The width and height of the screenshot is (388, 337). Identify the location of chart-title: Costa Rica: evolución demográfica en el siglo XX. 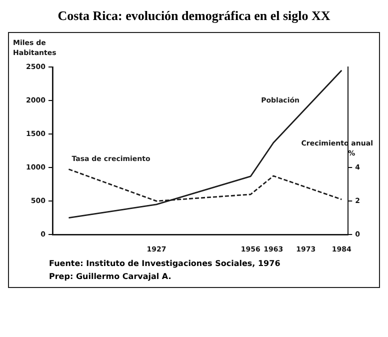
(194, 16).